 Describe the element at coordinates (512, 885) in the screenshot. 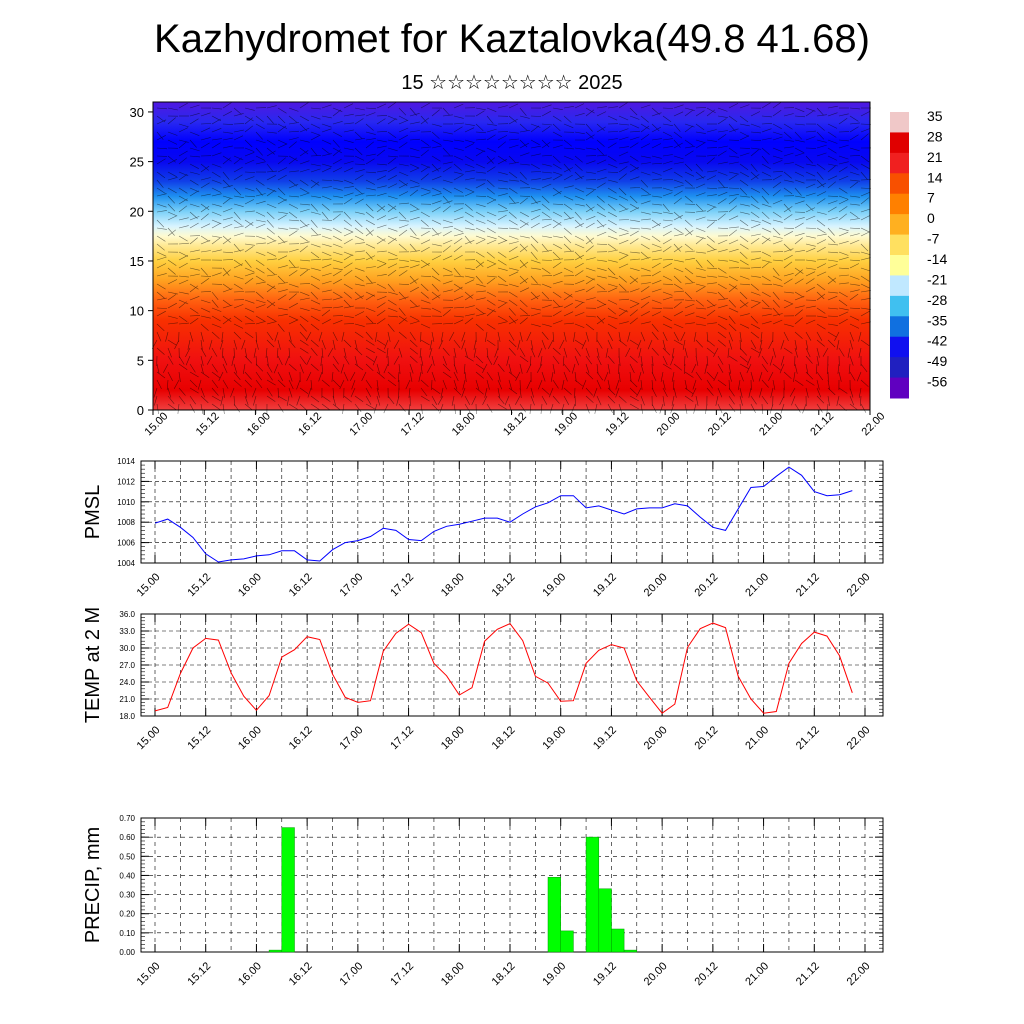

I see `panel-frame` at that location.